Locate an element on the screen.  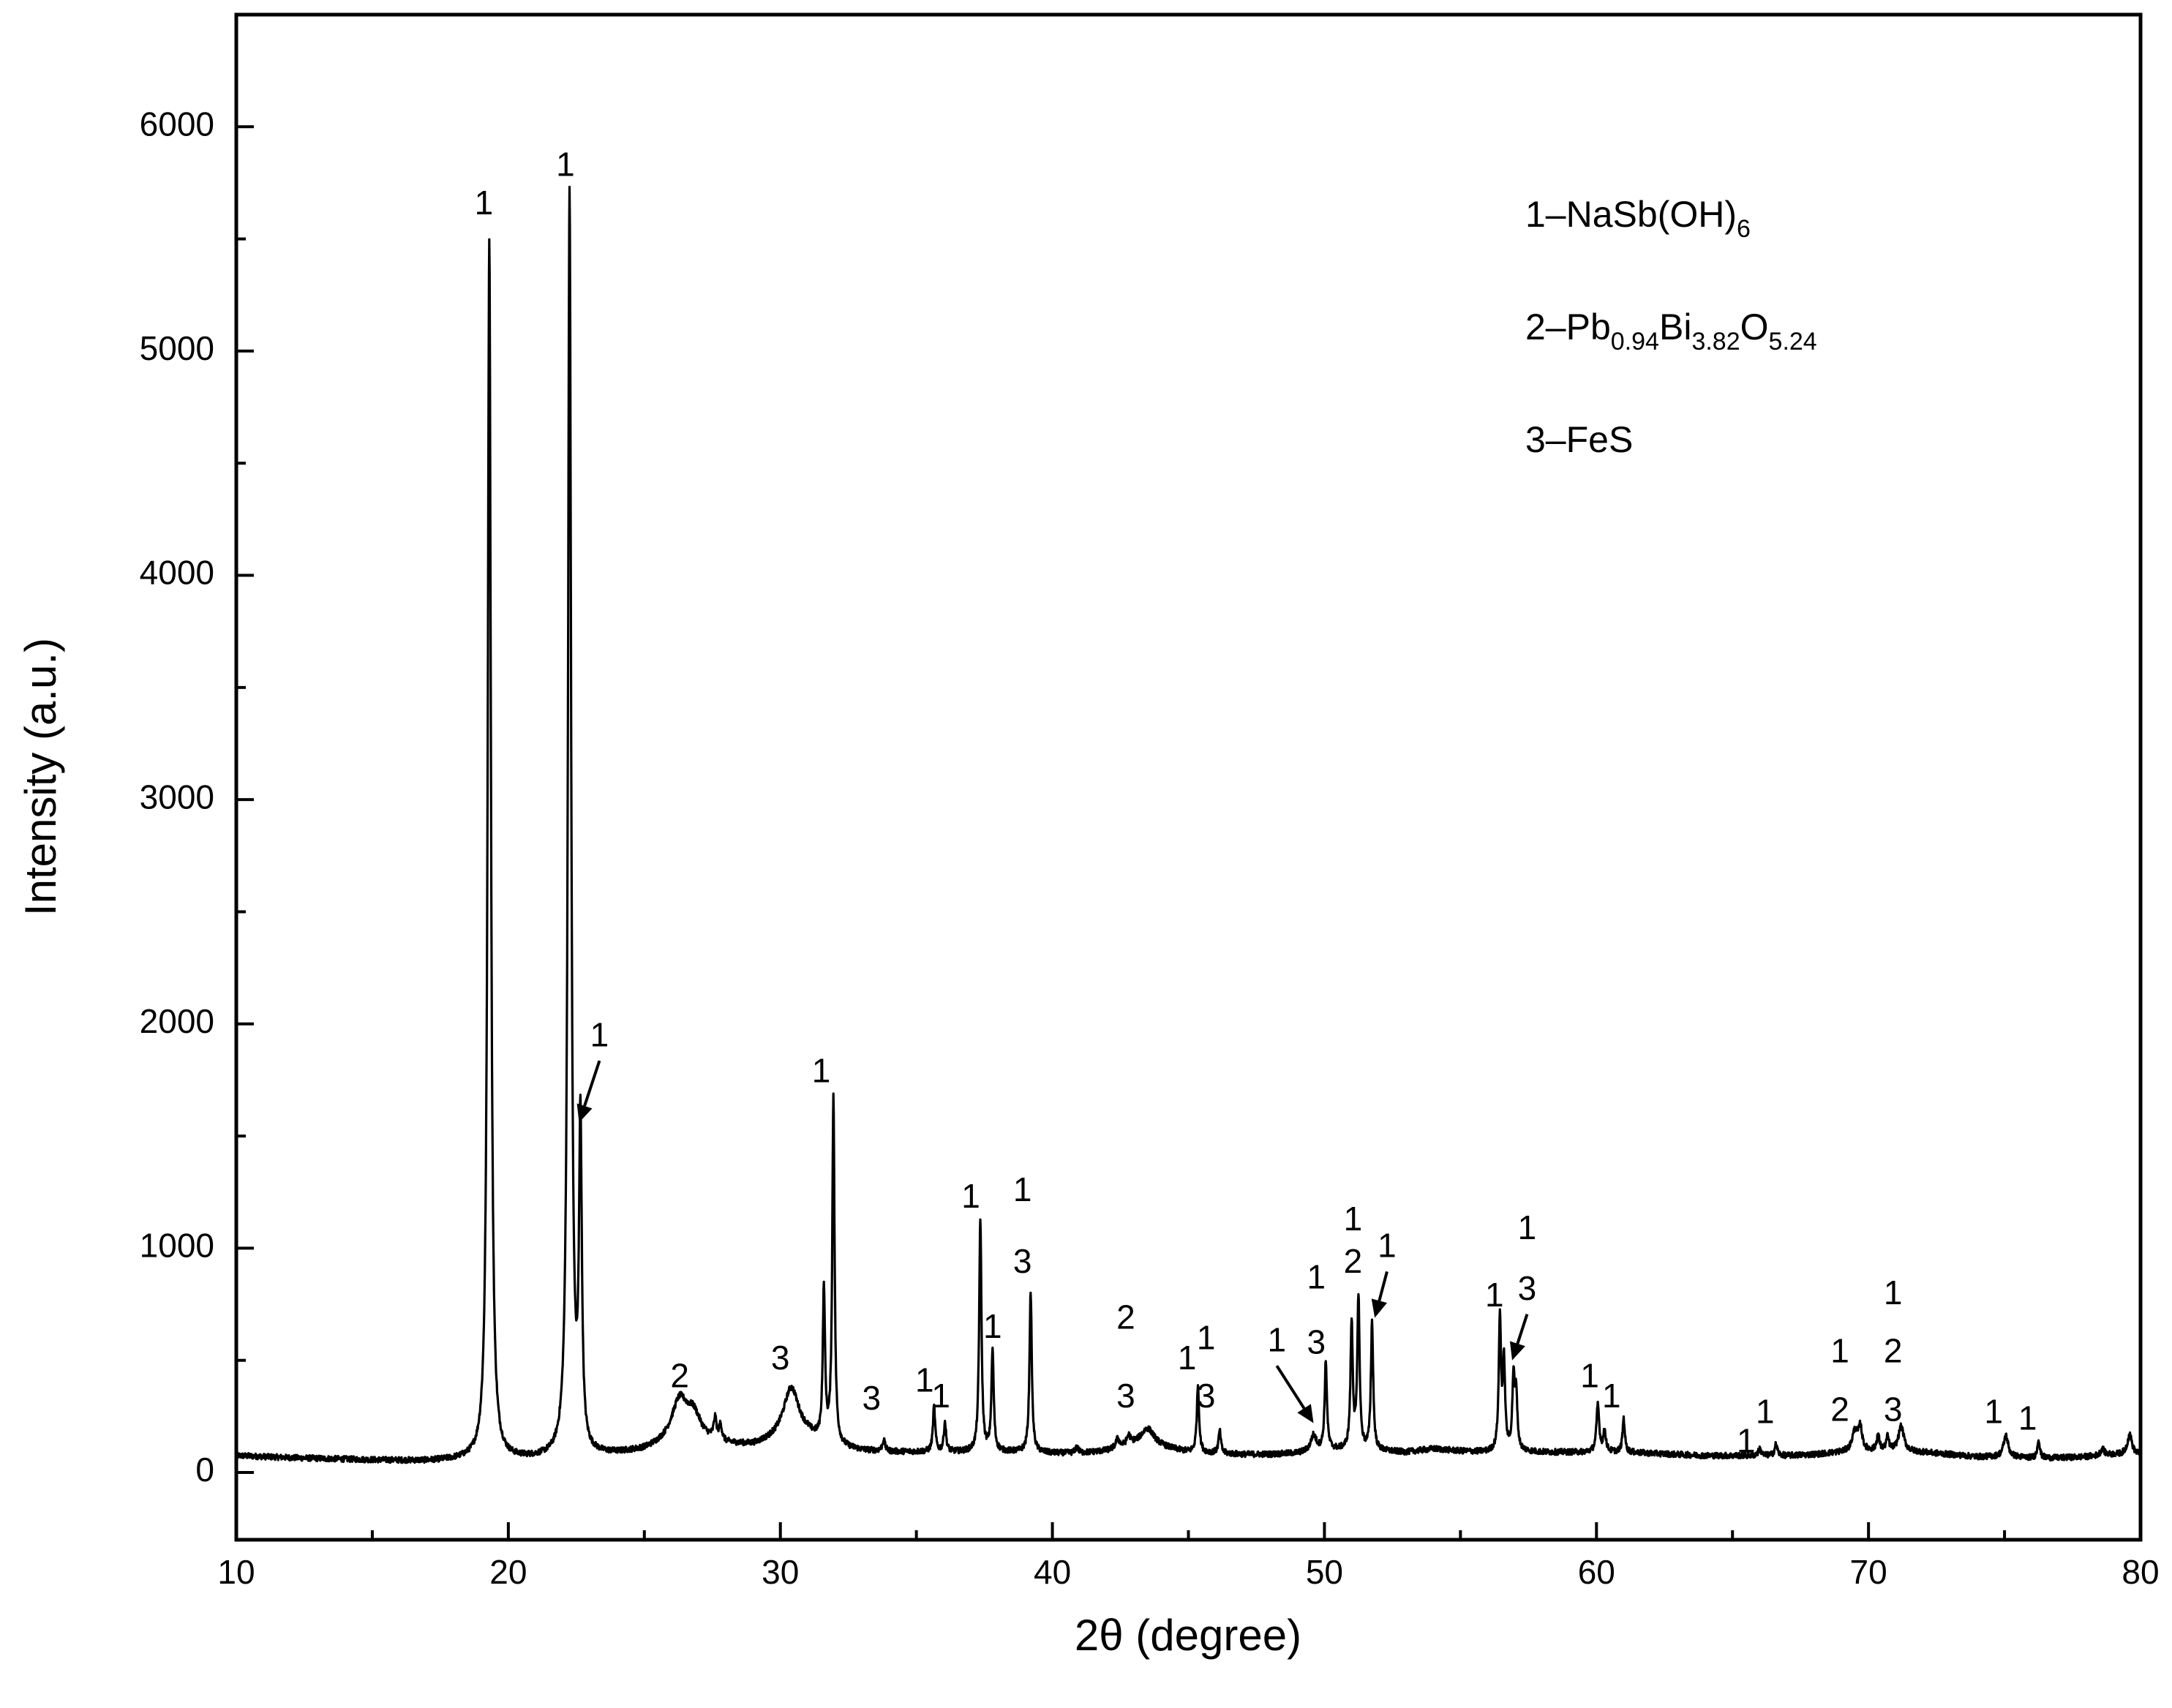
legend-entry: 2–Pb0.94Bi3.82O5.24 is located at coordinates (1671, 330).